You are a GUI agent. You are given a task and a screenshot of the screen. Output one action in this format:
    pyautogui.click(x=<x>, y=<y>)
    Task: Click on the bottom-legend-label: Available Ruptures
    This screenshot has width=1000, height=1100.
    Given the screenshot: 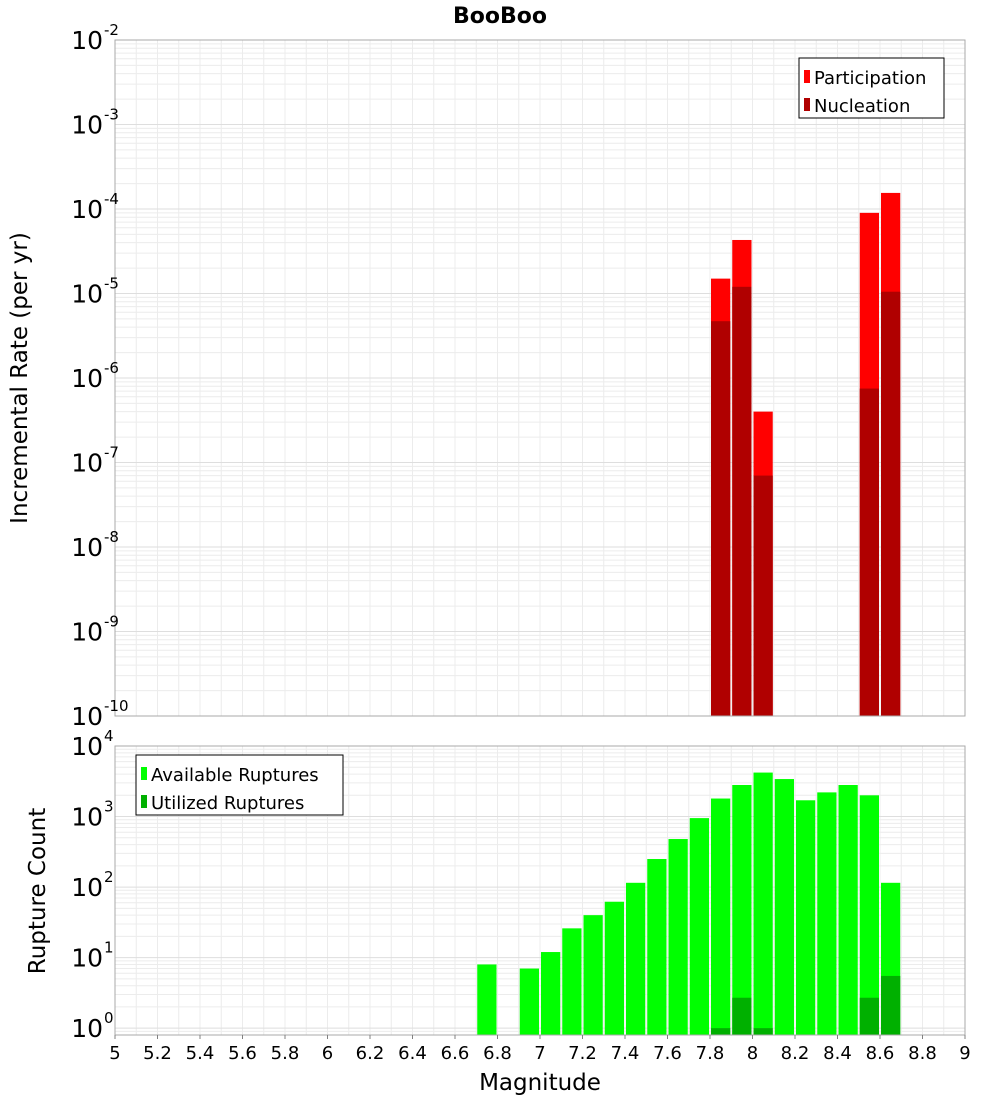 What is the action you would take?
    pyautogui.click(x=235, y=775)
    